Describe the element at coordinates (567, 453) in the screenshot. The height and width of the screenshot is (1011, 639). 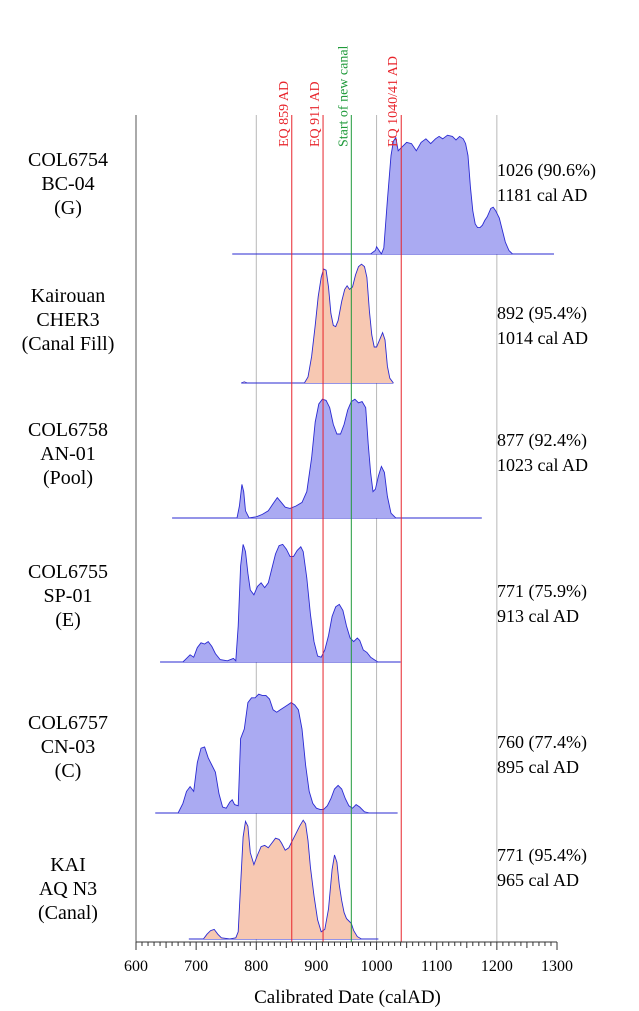
I see `range-label-3: 877 (92.4%) 1023 cal AD` at that location.